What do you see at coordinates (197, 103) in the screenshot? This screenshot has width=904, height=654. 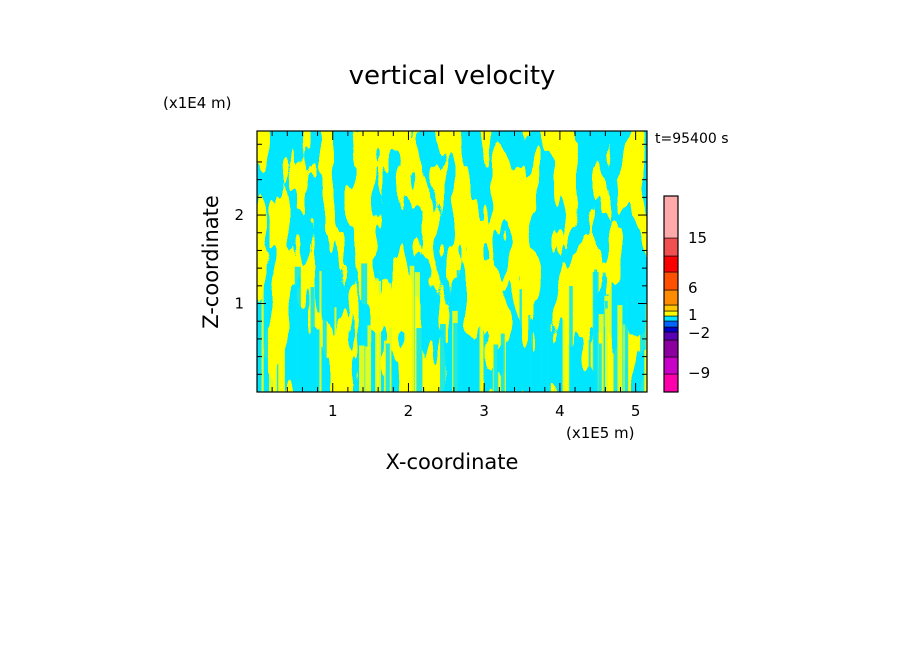 I see `y-axis-unit: (x1E4 m)` at bounding box center [197, 103].